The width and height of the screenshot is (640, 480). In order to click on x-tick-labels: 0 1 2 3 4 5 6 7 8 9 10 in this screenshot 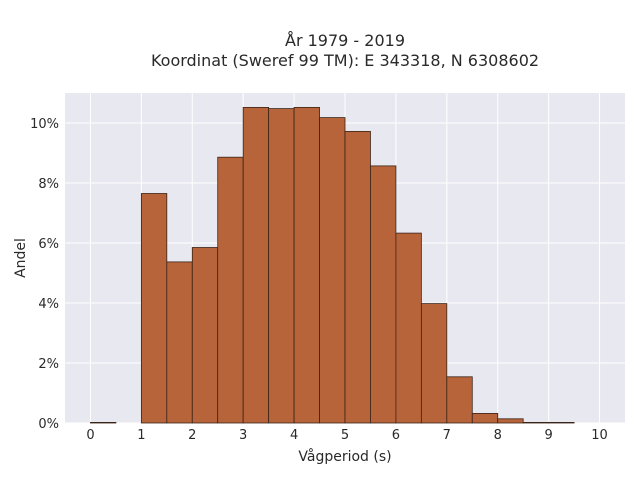, I will do `click(347, 435)`.